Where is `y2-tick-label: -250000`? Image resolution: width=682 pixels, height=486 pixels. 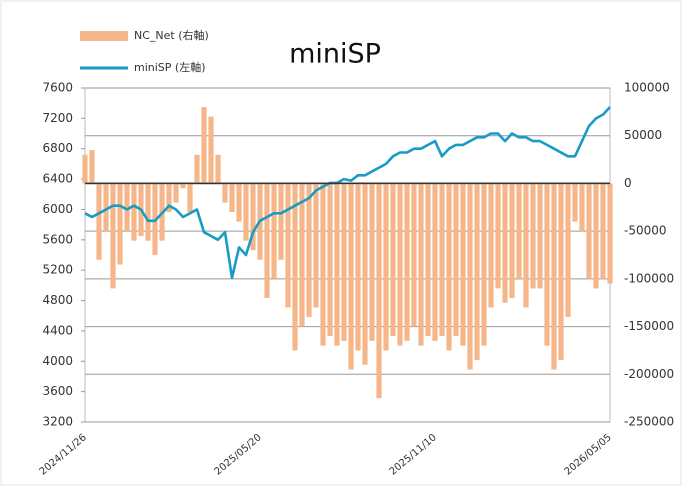
y2-tick-label: -250000 is located at coordinates (649, 422).